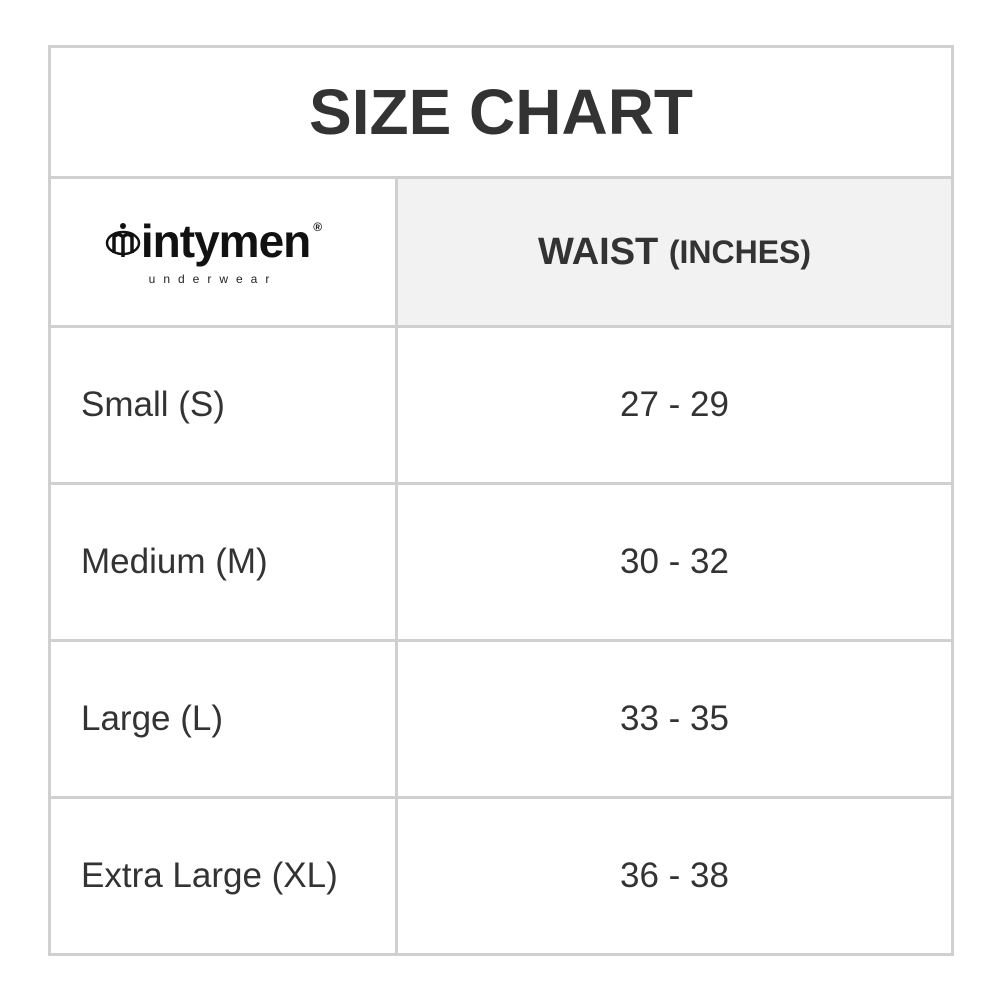  I want to click on waist-header: WAIST (INCHES), so click(674, 252).